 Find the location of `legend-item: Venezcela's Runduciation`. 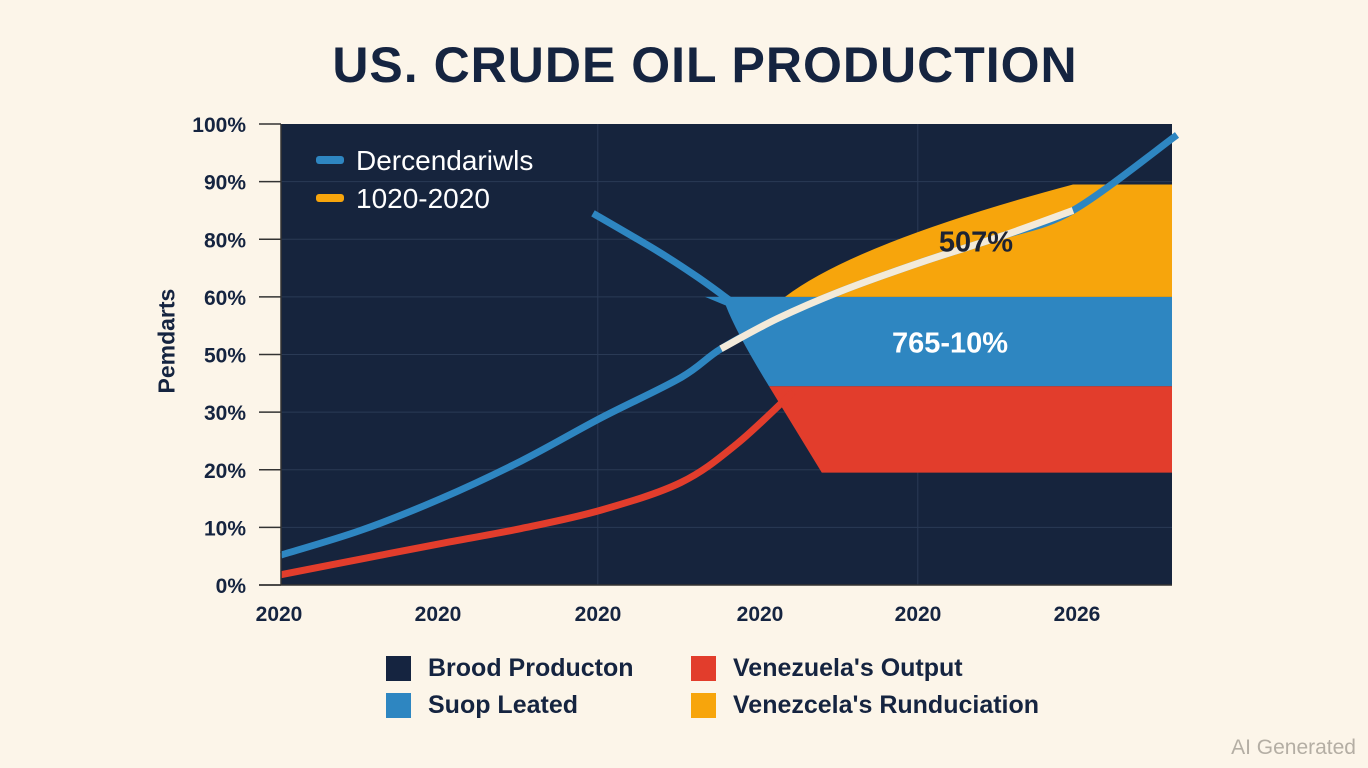

legend-item: Venezcela's Runduciation is located at coordinates (871, 705).